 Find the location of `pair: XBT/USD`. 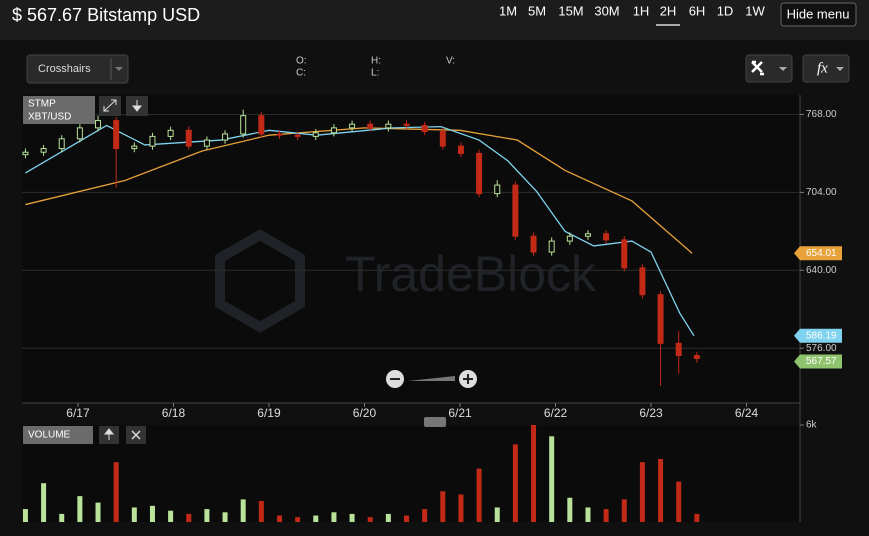

pair: XBT/USD is located at coordinates (49, 117).